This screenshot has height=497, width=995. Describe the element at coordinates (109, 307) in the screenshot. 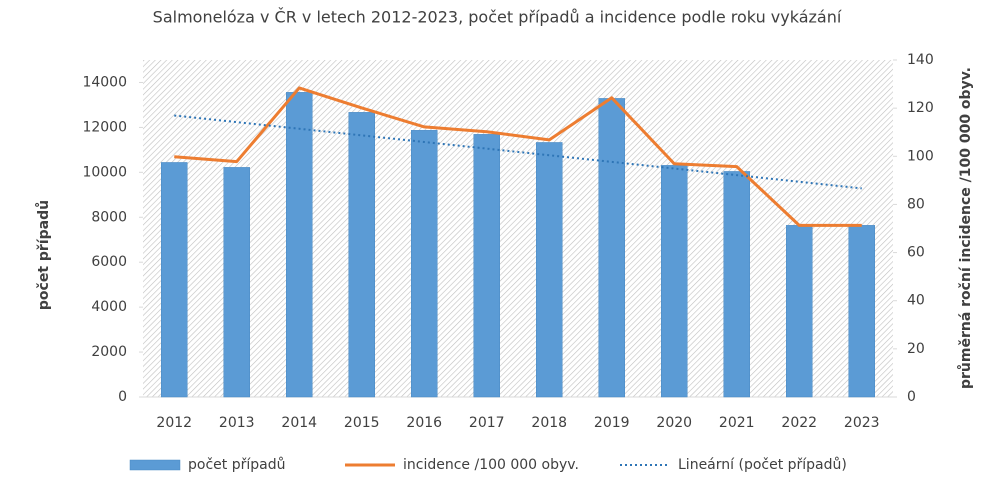

I see `y-tick-label: 4000` at that location.